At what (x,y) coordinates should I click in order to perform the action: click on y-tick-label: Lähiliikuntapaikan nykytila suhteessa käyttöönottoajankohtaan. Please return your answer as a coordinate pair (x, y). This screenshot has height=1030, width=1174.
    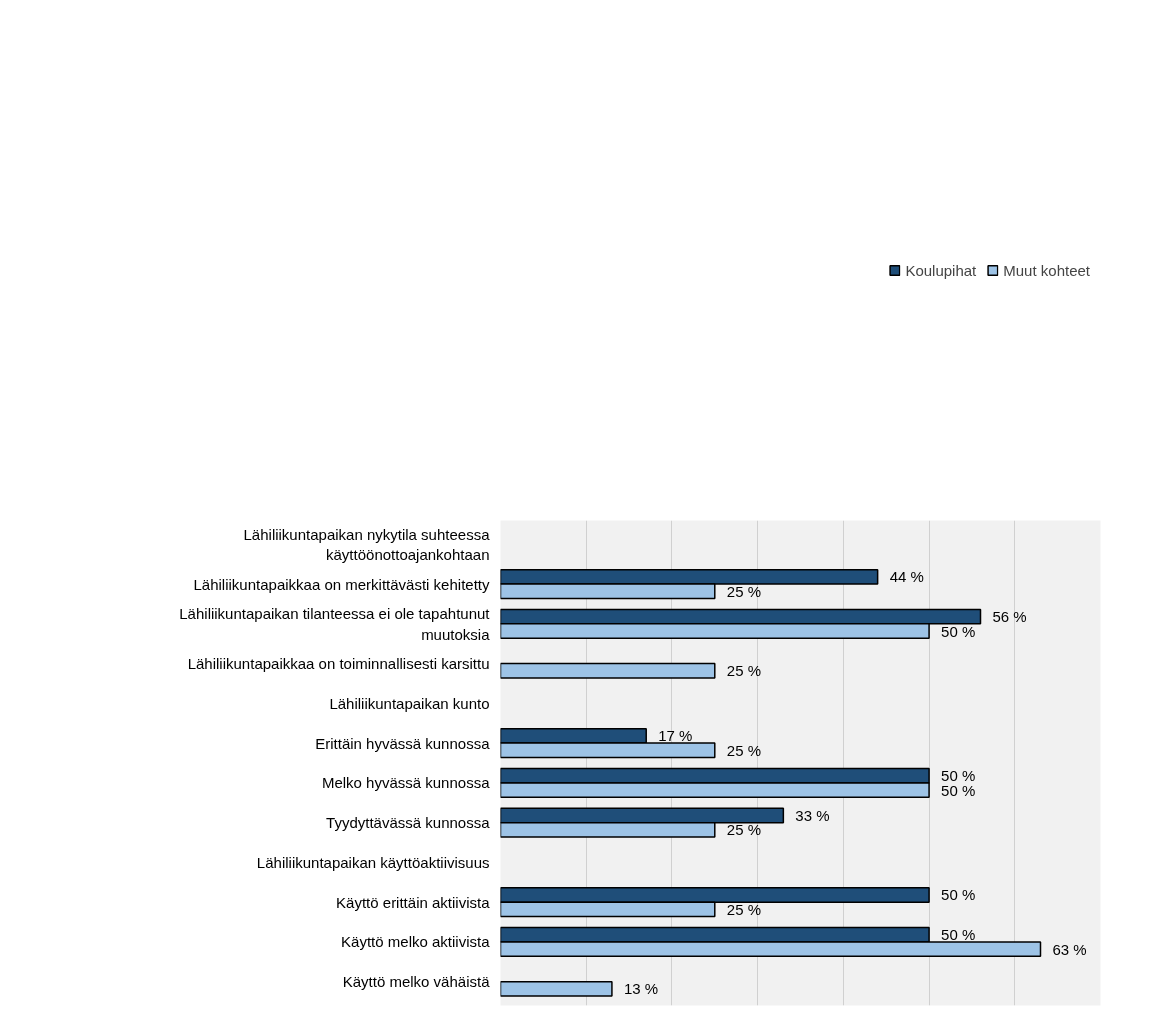
    Looking at the image, I should click on (367, 544).